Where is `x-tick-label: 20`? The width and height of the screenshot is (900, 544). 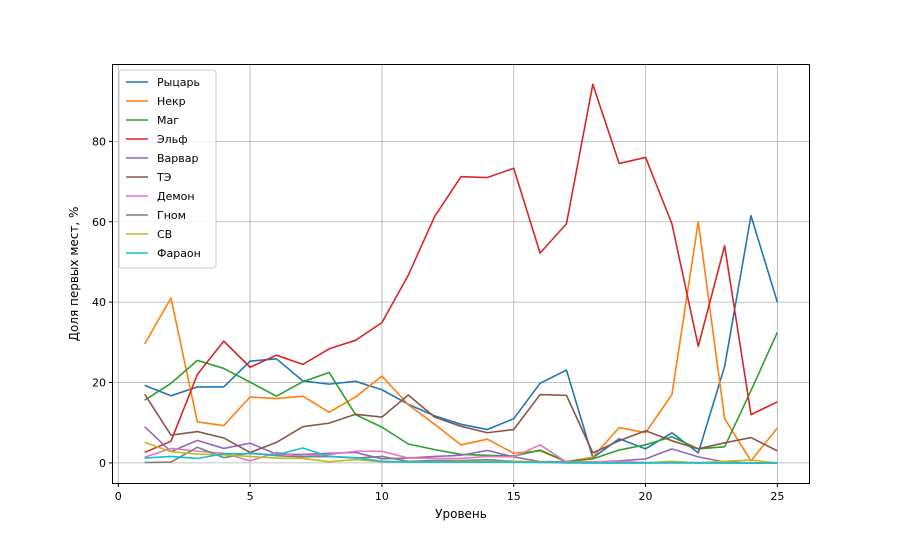
x-tick-label: 20 is located at coordinates (646, 496).